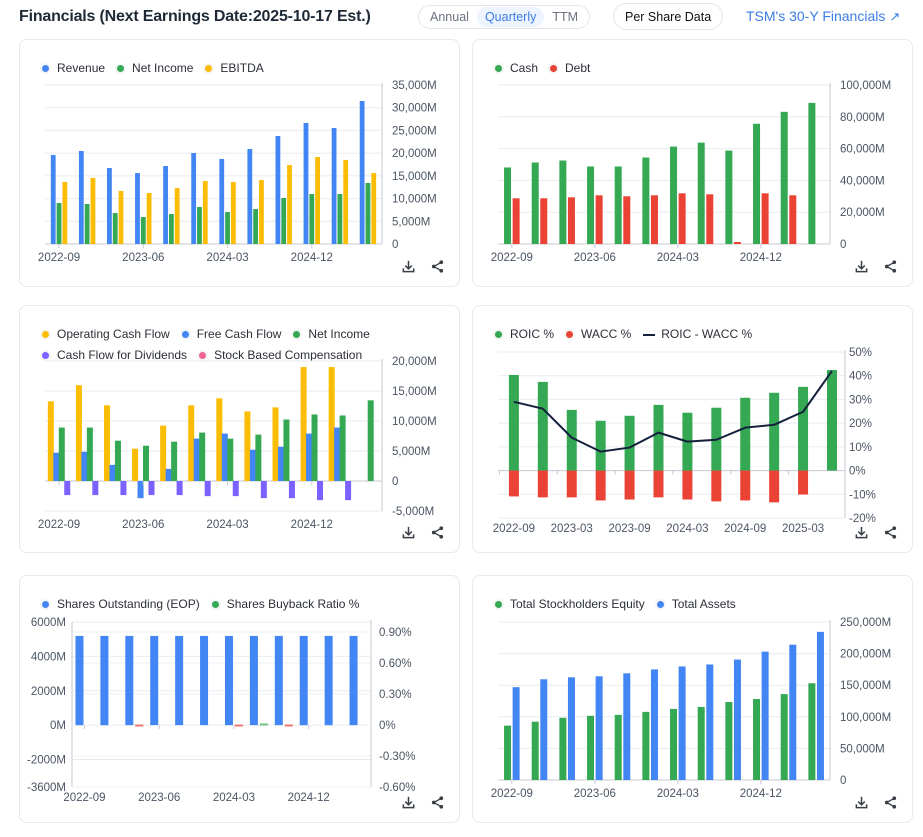 Image resolution: width=923 pixels, height=837 pixels. I want to click on legend-item-cash: Cash, so click(516, 68).